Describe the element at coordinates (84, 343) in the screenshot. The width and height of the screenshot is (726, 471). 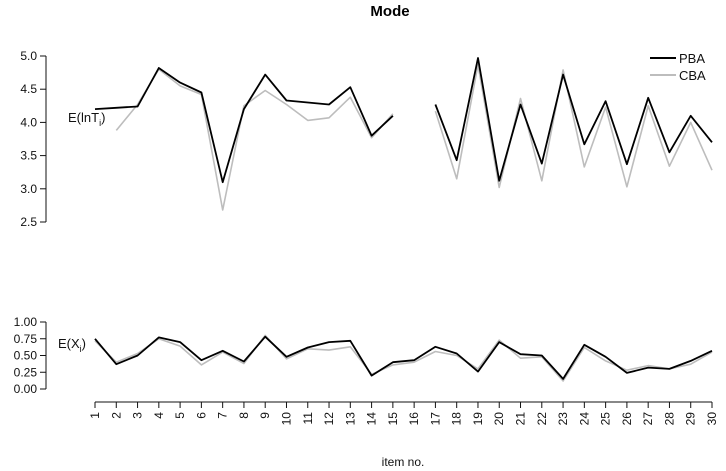
I see `panel-label-bottom-close: )` at that location.